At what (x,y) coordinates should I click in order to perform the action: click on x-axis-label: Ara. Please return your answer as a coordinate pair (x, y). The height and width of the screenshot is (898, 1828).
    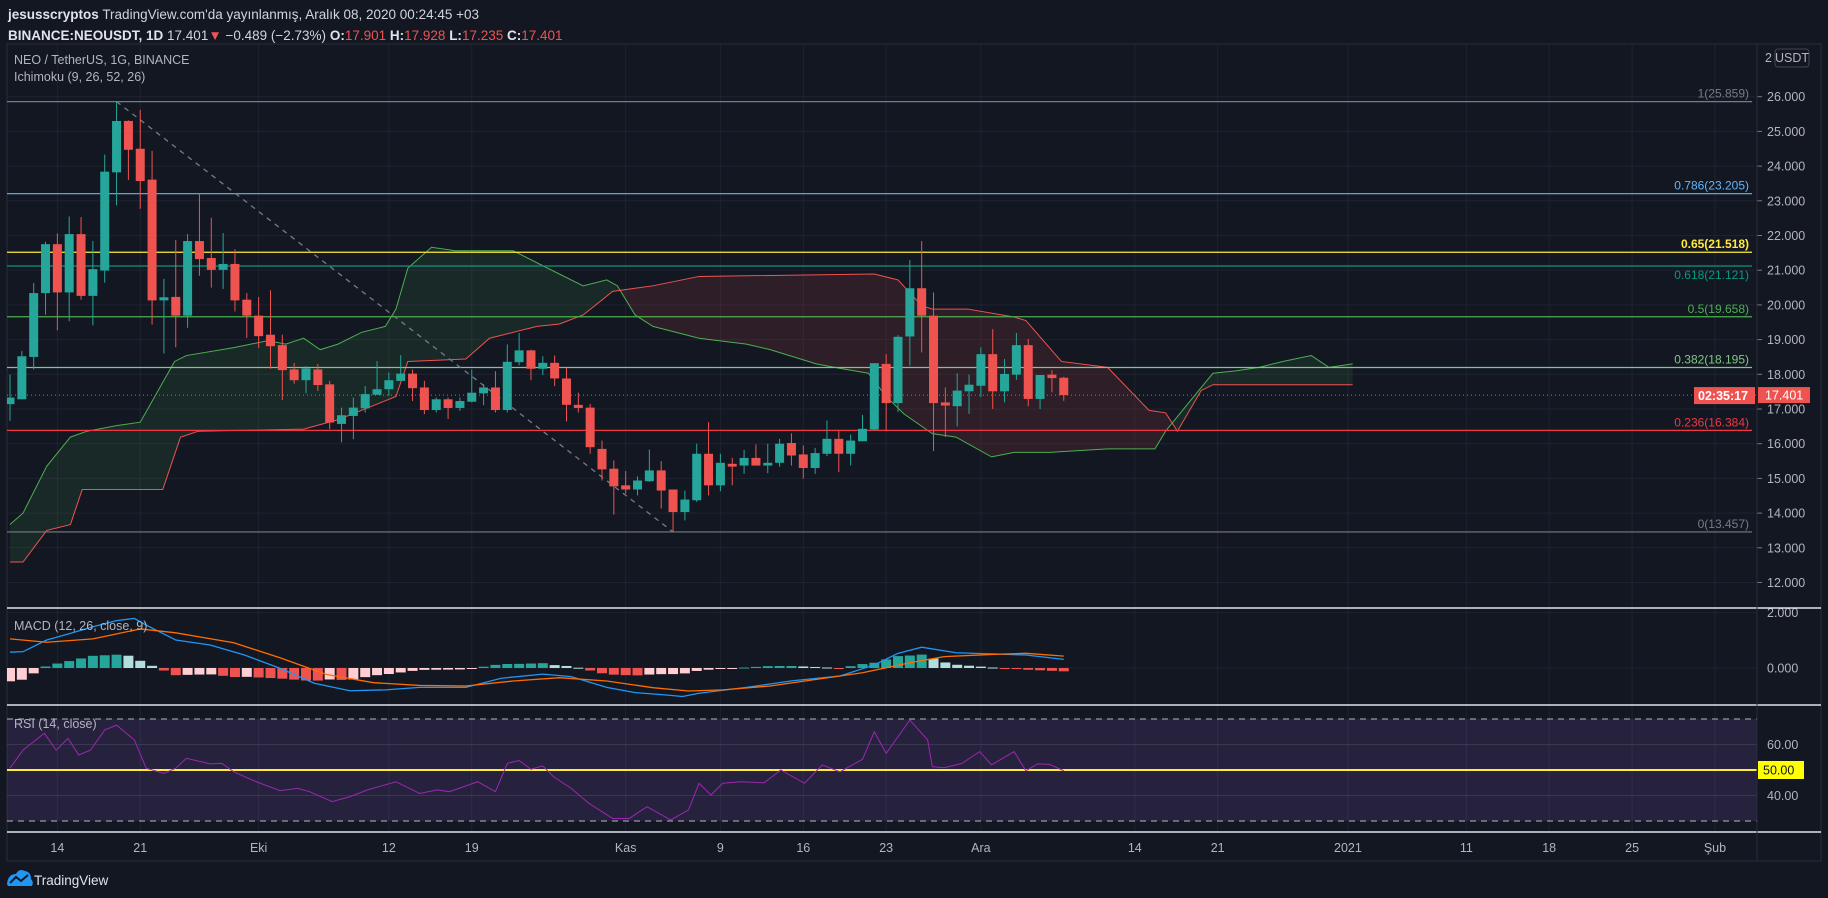
    Looking at the image, I should click on (981, 848).